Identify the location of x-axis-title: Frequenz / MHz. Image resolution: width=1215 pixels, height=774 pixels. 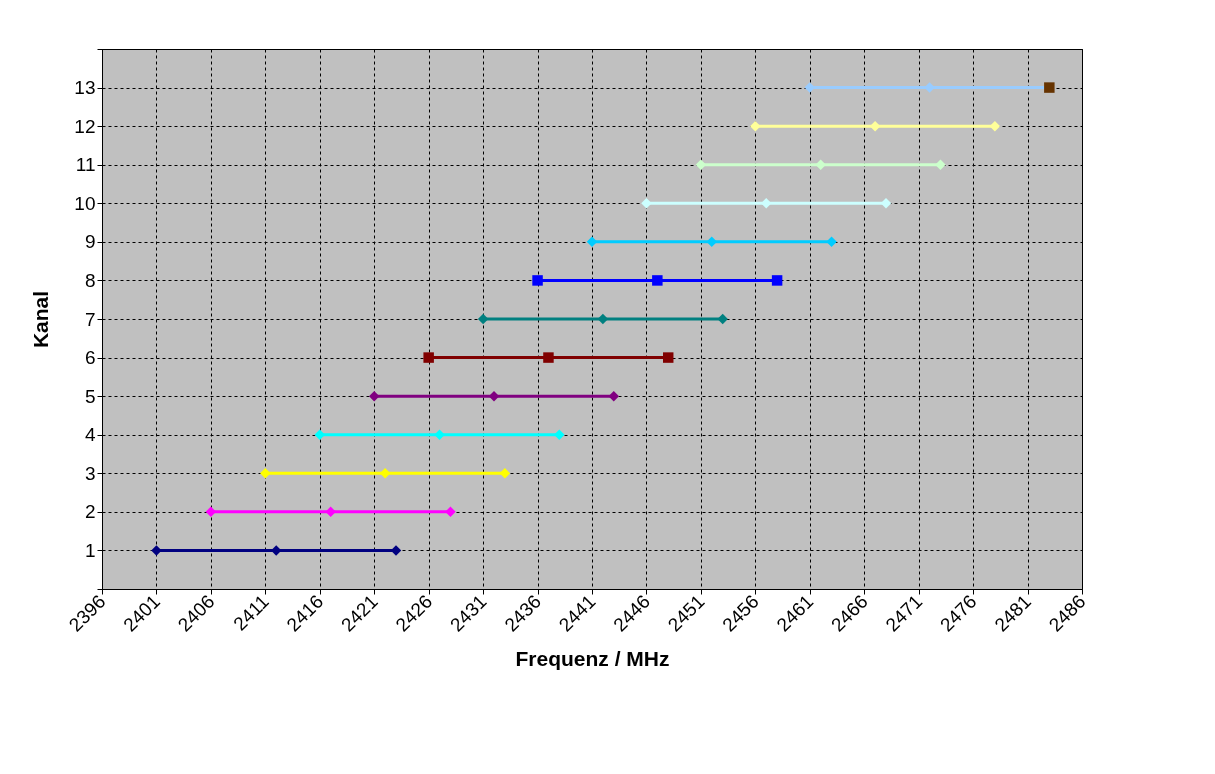
(592, 659).